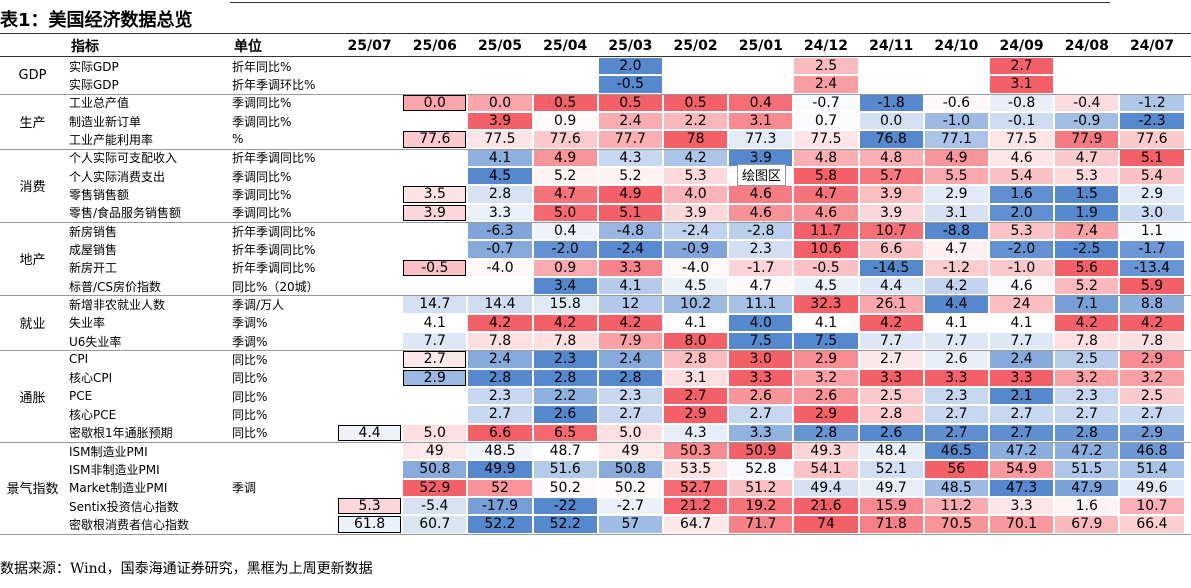 This screenshot has width=1191, height=588. Describe the element at coordinates (565, 249) in the screenshot. I see `value-cell: -2.0` at that location.